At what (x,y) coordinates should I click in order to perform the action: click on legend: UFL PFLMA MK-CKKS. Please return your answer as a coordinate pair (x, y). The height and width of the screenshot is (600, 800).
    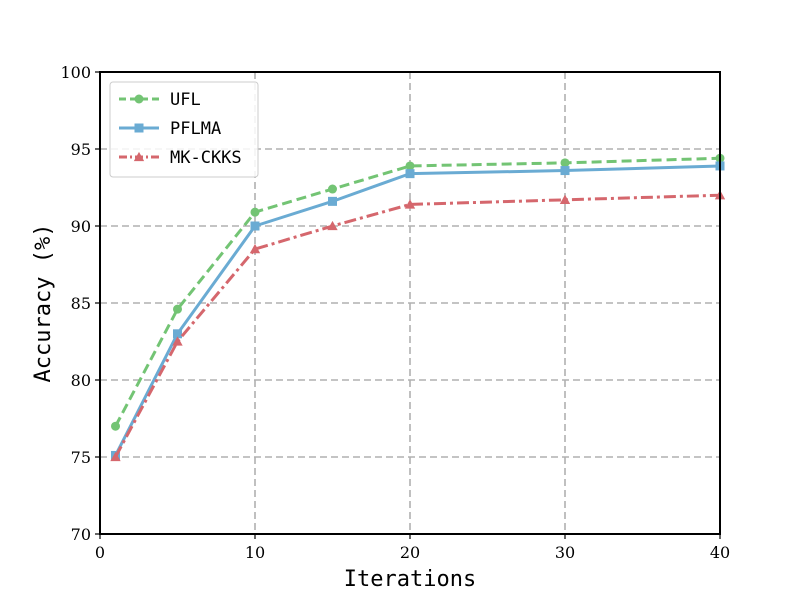
    Looking at the image, I should click on (184, 129).